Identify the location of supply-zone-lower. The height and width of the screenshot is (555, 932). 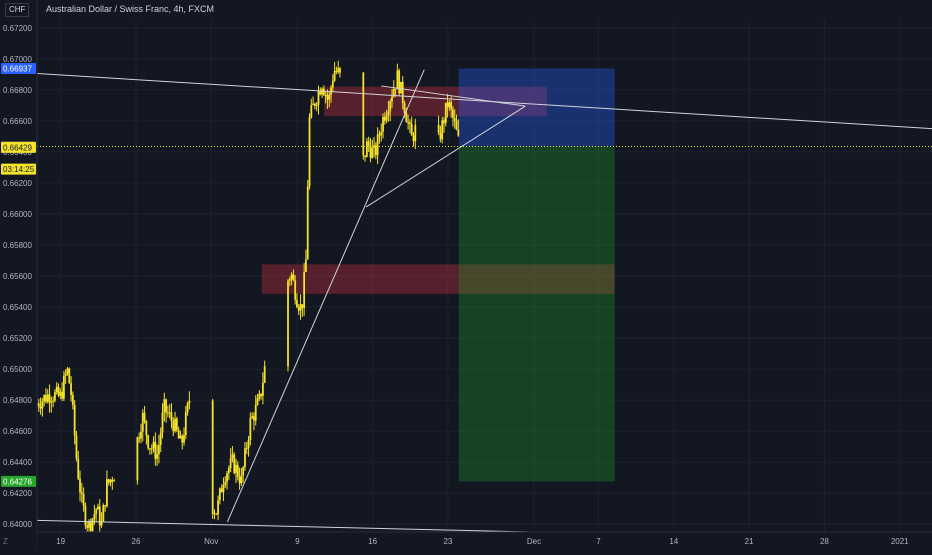
(438, 279).